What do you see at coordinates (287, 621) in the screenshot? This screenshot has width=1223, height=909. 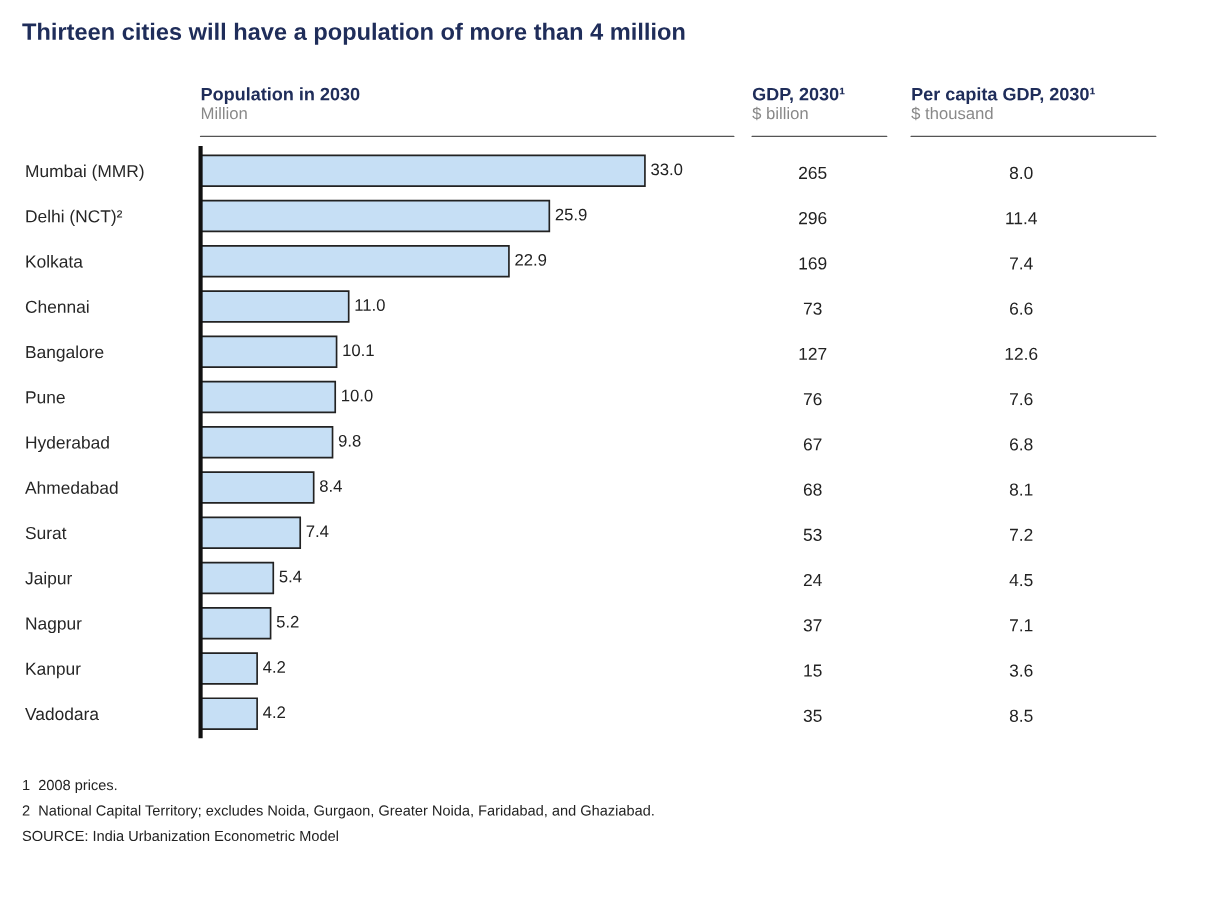 I see `data-label: 5.2` at bounding box center [287, 621].